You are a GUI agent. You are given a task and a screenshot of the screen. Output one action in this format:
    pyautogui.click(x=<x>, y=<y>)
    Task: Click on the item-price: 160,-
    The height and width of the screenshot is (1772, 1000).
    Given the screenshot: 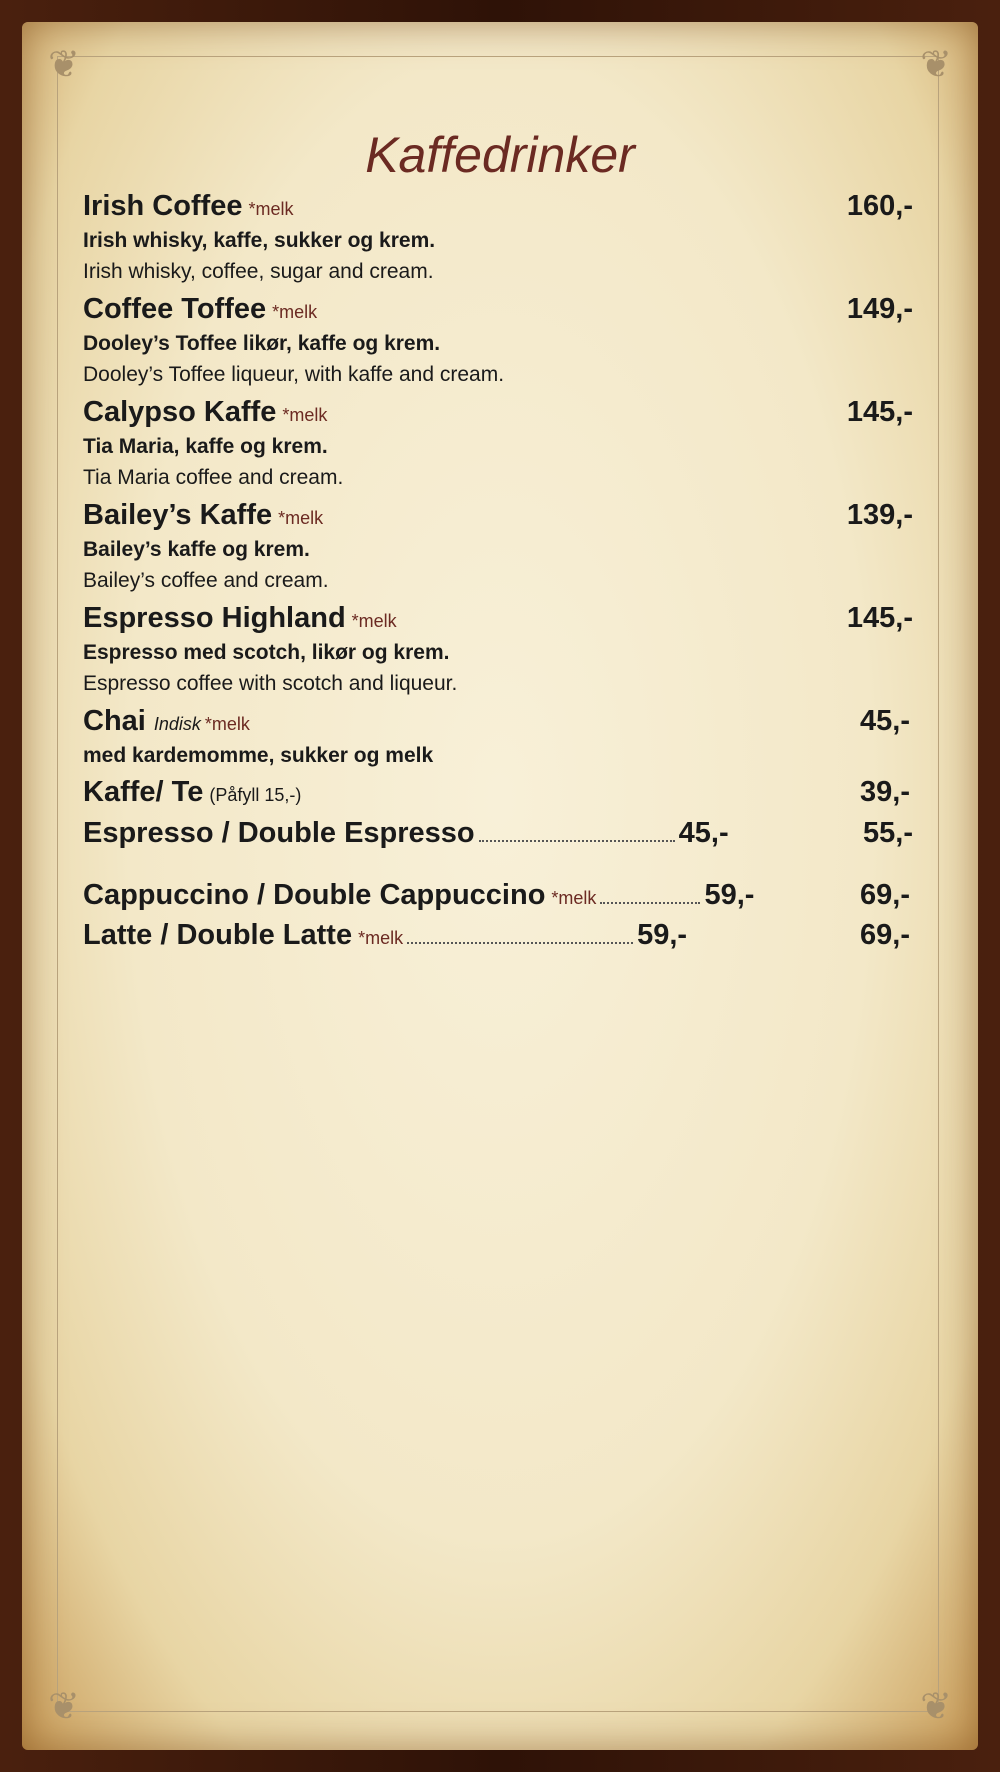 What is the action you would take?
    pyautogui.click(x=879, y=206)
    